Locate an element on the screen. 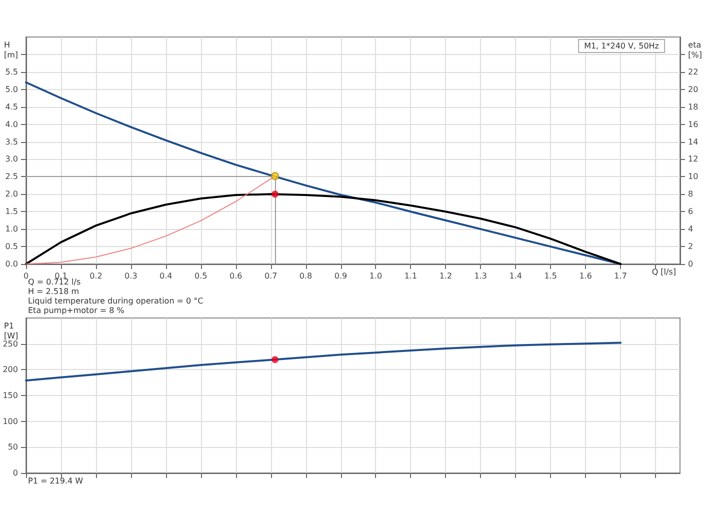 Image resolution: width=704 pixels, height=528 pixels. y-axis-title: P1 [W] is located at coordinates (11, 331).